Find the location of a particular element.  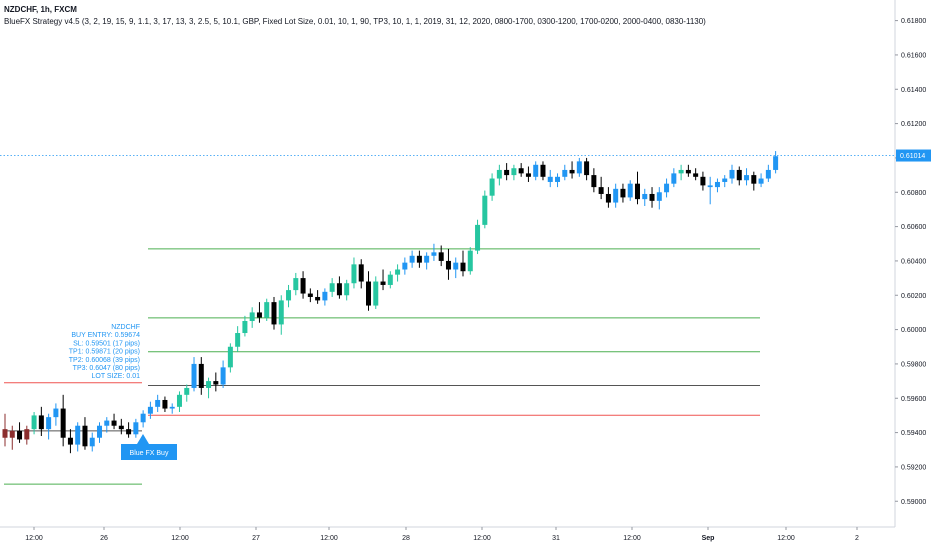

y-tick-label: 0.61800 is located at coordinates (913, 21).